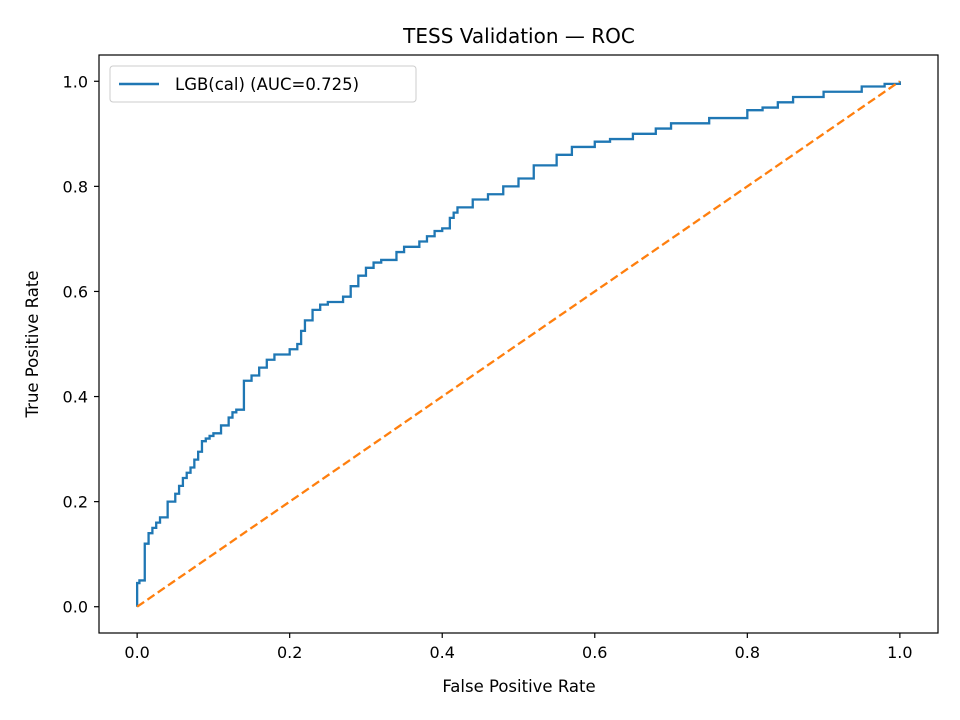 This screenshot has height=720, width=960. Describe the element at coordinates (594, 652) in the screenshot. I see `x-tick-label: 0.6` at that location.